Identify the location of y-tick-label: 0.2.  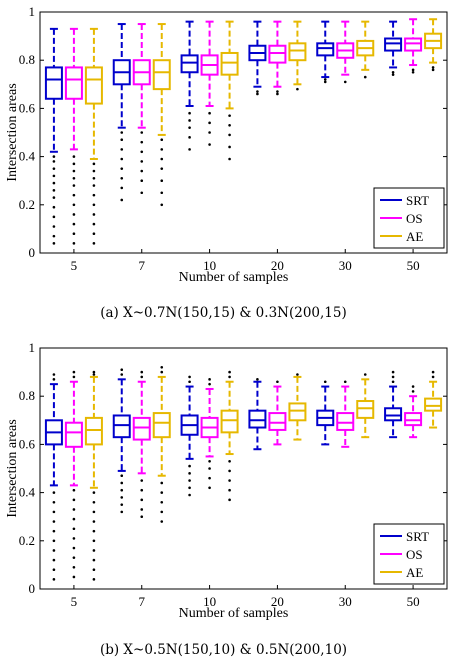
(27, 204).